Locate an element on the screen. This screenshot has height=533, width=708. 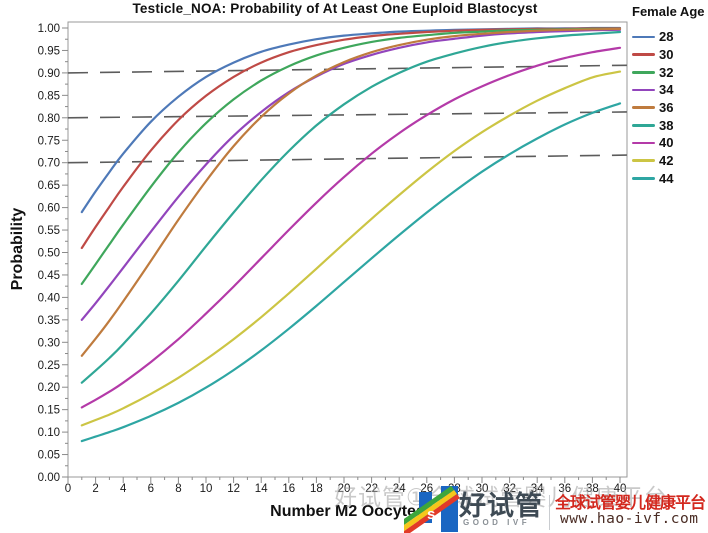
y-tick-label: 0.20 is located at coordinates (49, 388).